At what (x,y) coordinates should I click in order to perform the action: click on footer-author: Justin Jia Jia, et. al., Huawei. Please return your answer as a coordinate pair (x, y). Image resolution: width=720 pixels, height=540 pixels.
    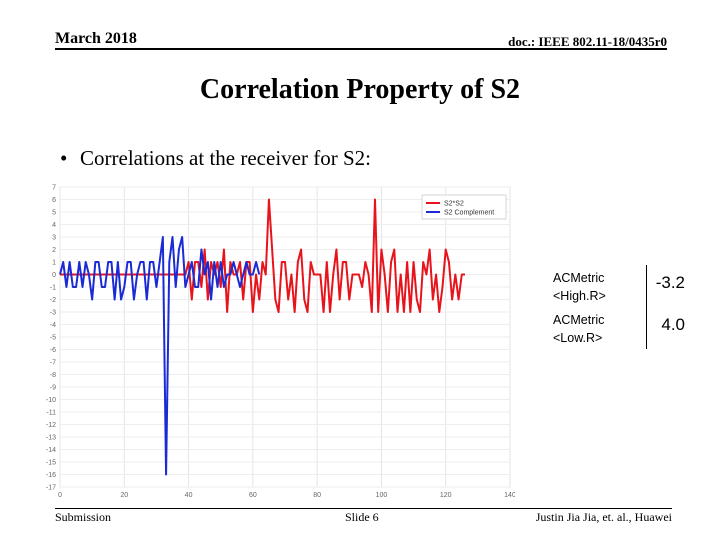
    Looking at the image, I should click on (603, 517).